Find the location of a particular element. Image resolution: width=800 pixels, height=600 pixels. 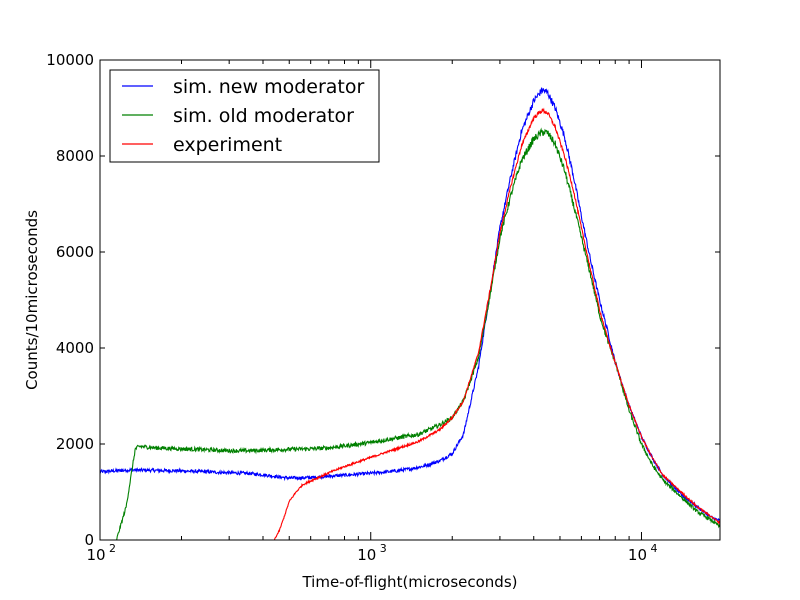

y-tick-label: 4000 is located at coordinates (75, 348).